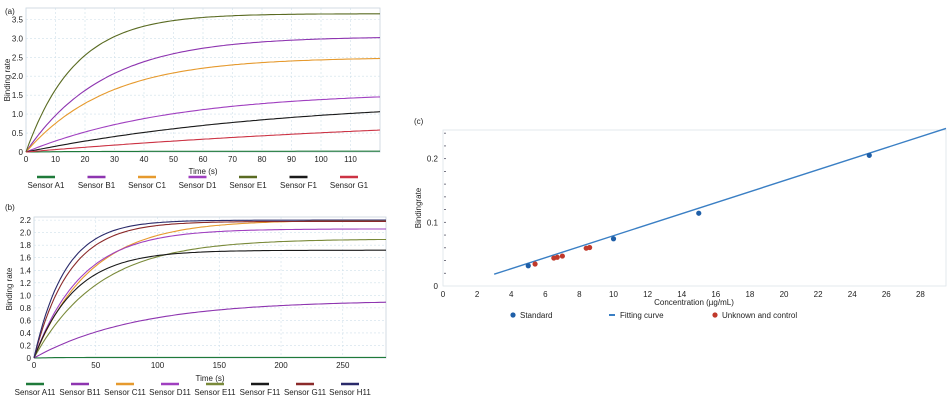  Describe the element at coordinates (852, 294) in the screenshot. I see `x-tick-label: 24` at that location.